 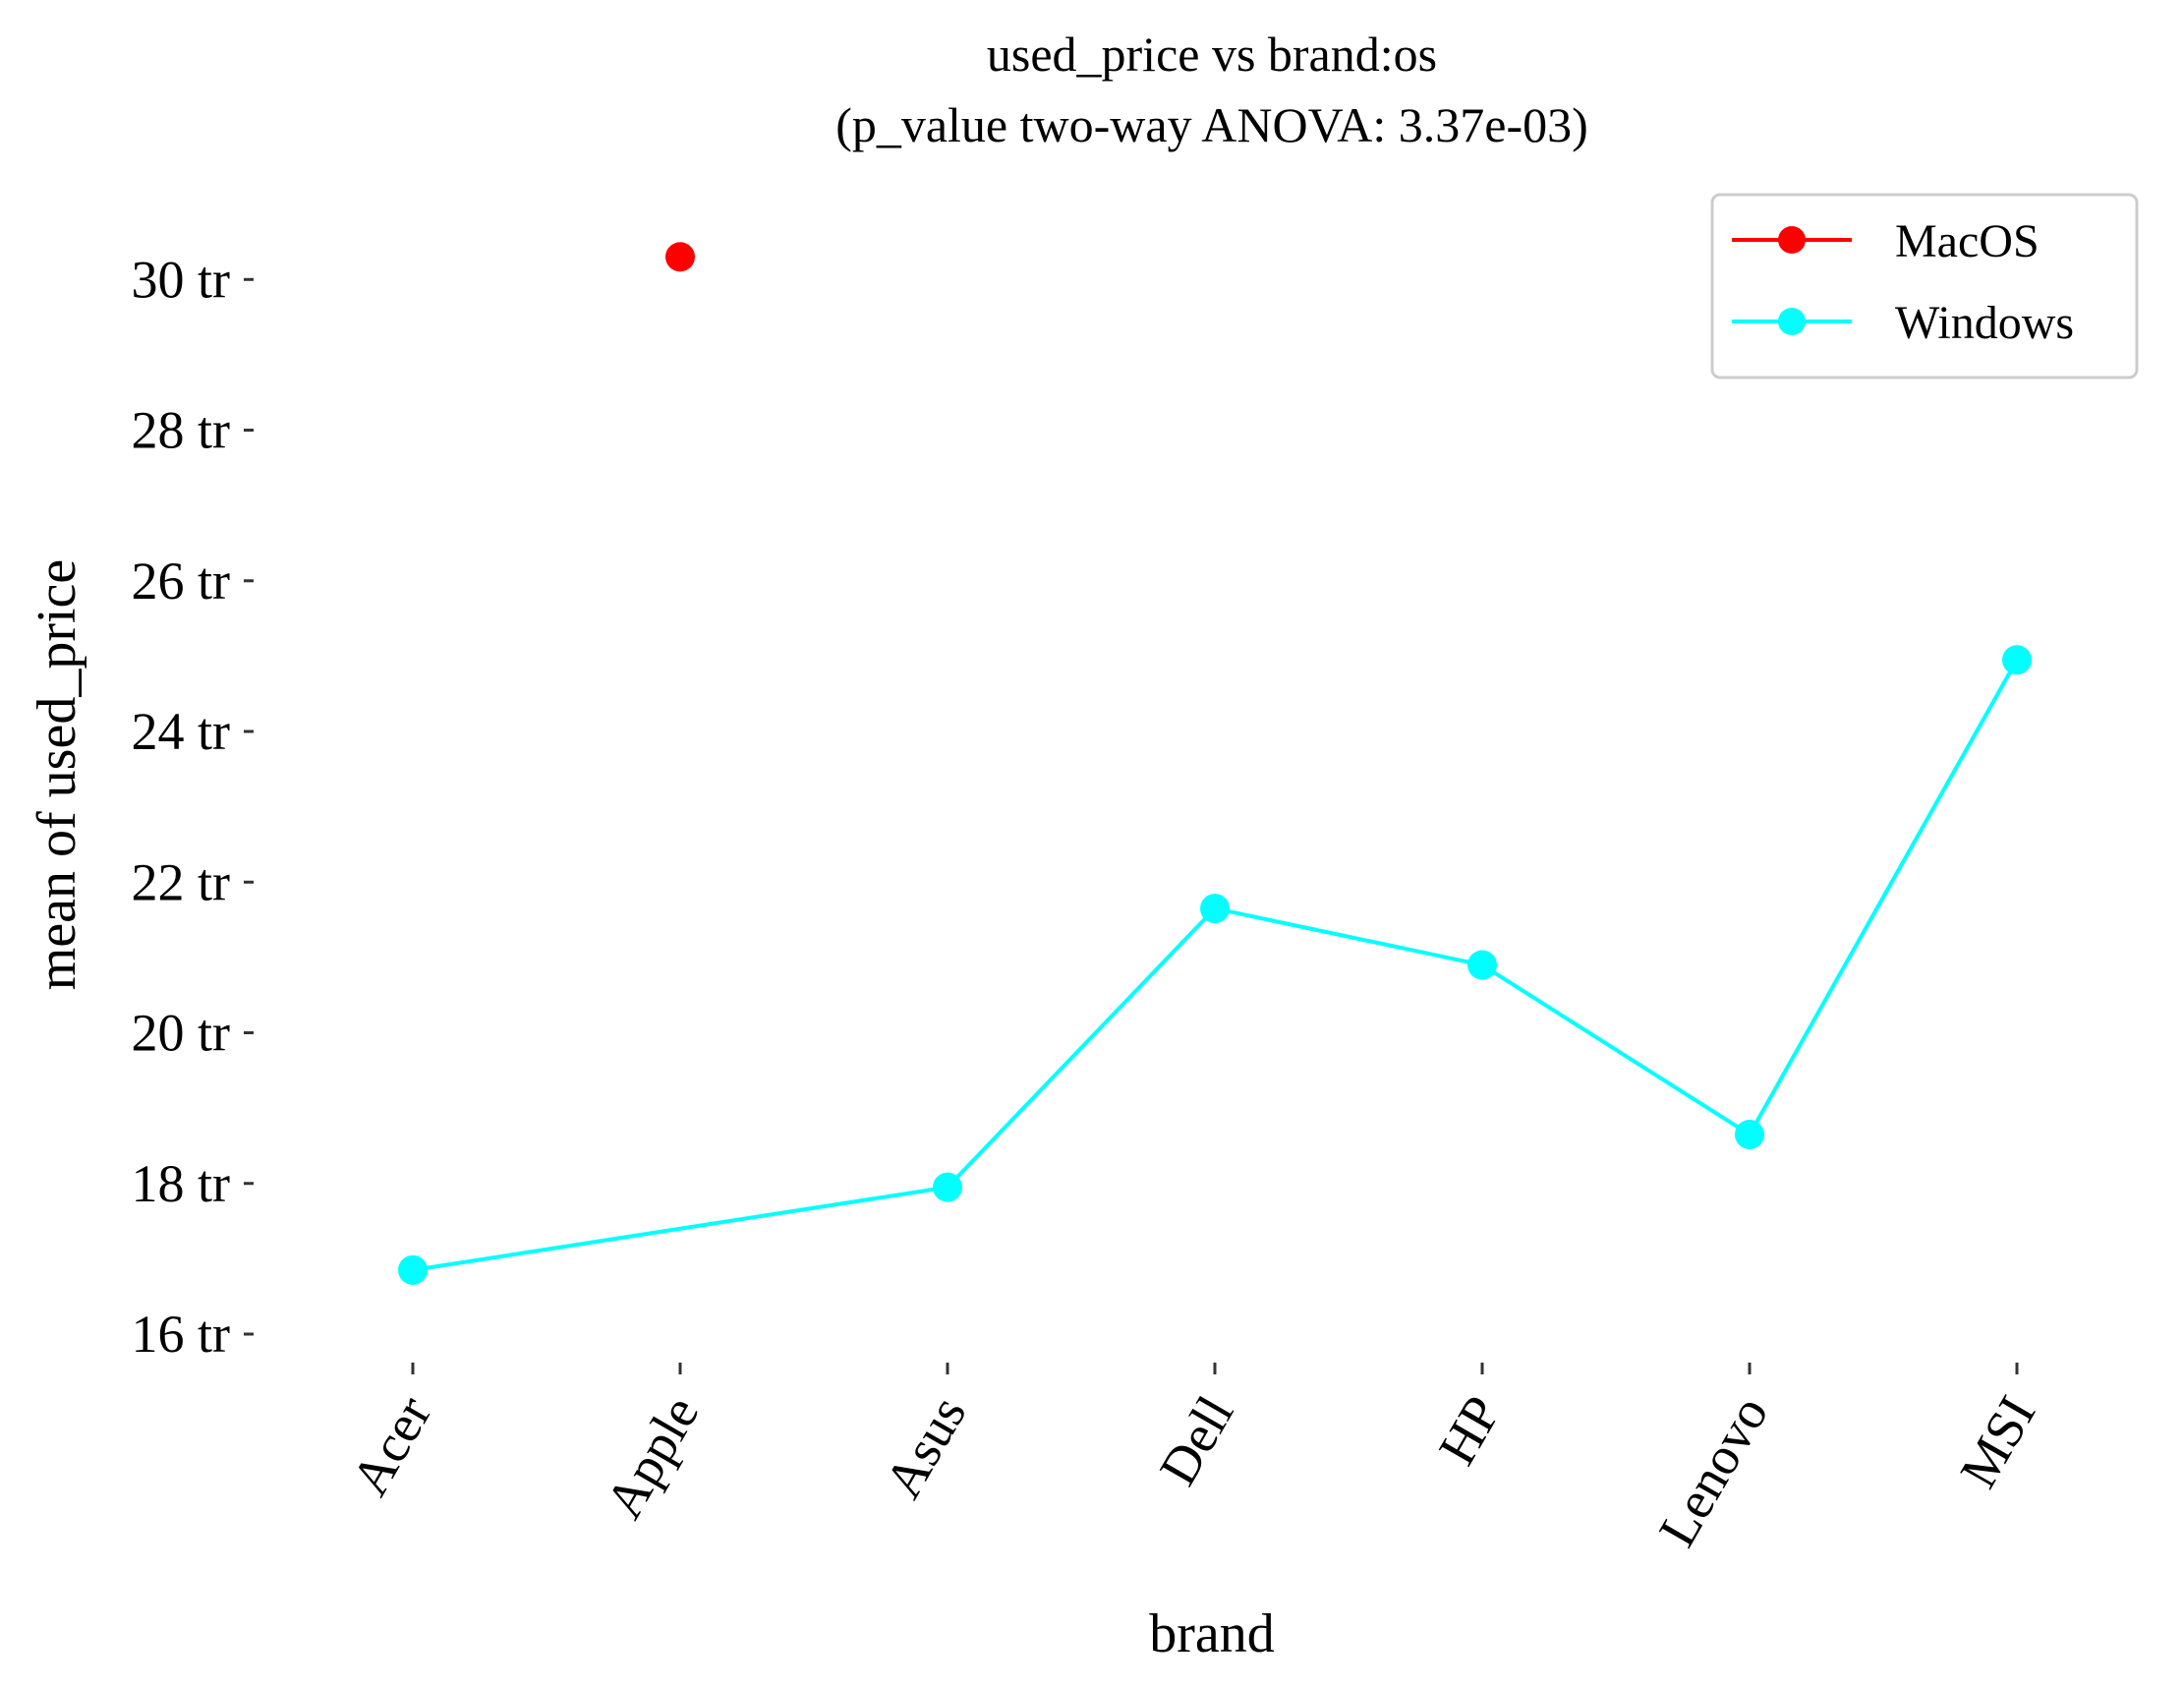 What do you see at coordinates (1212, 55) in the screenshot?
I see `chart-title: used_price vs brand:os` at bounding box center [1212, 55].